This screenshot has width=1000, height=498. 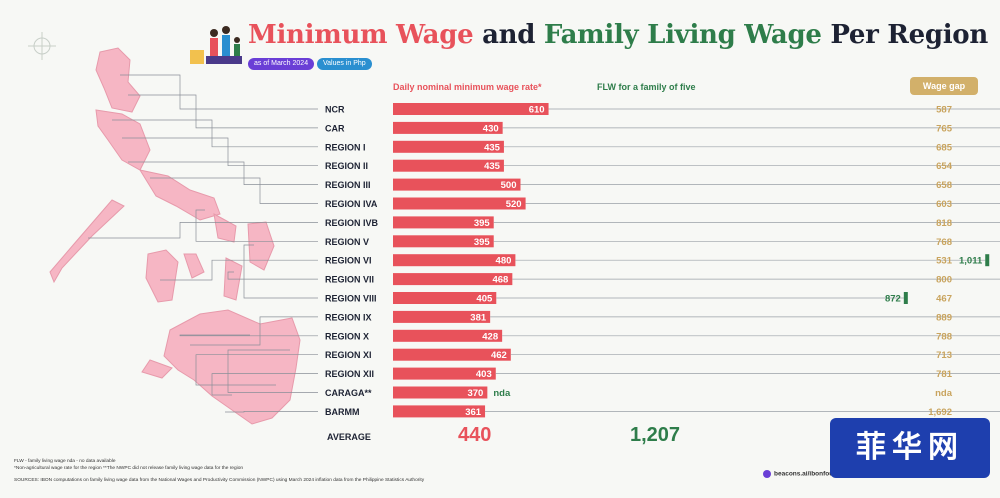 I want to click on region-row: REGION XII4031,184781, so click(x=662, y=373).